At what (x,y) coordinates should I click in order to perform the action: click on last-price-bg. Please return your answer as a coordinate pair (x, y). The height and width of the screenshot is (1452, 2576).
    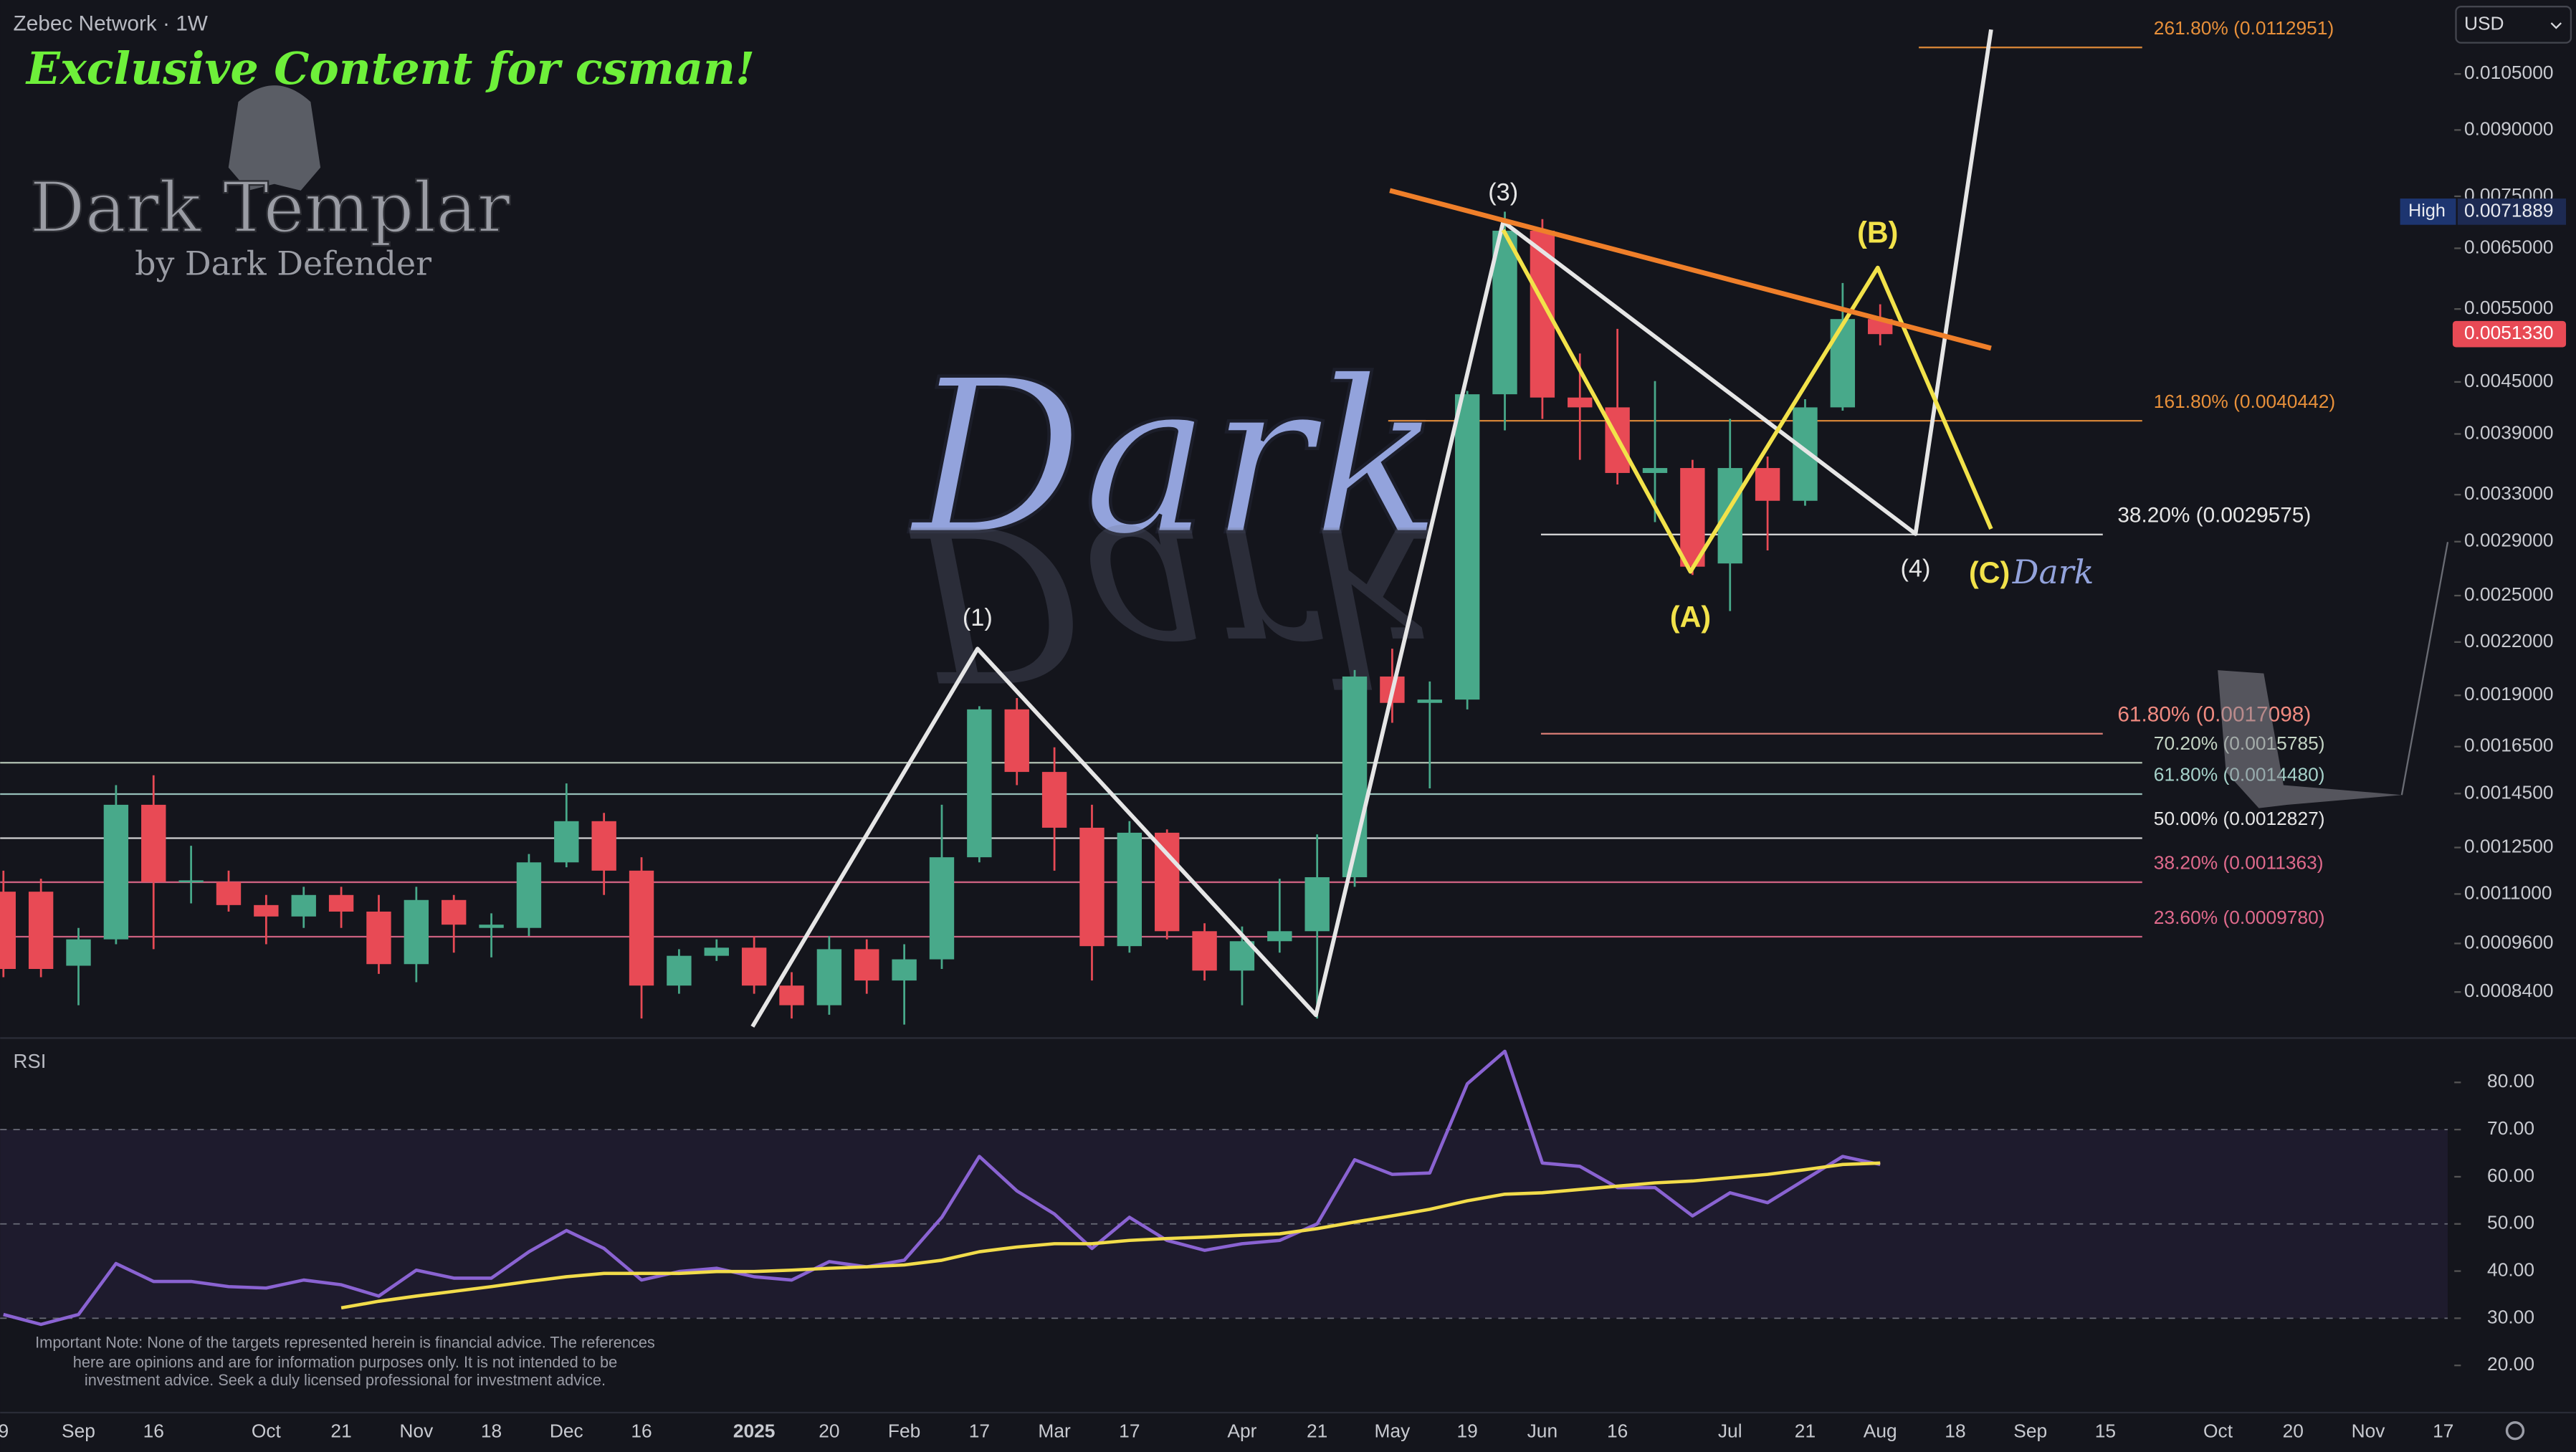
    Looking at the image, I should click on (2509, 334).